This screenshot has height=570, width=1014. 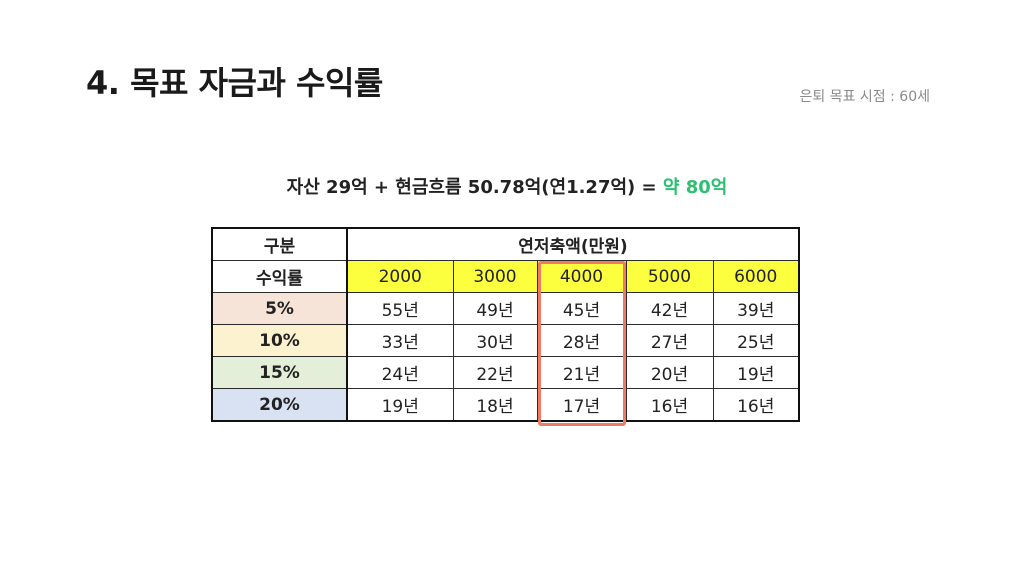 I want to click on header-savings-group: 연저축액(만원), so click(x=573, y=244).